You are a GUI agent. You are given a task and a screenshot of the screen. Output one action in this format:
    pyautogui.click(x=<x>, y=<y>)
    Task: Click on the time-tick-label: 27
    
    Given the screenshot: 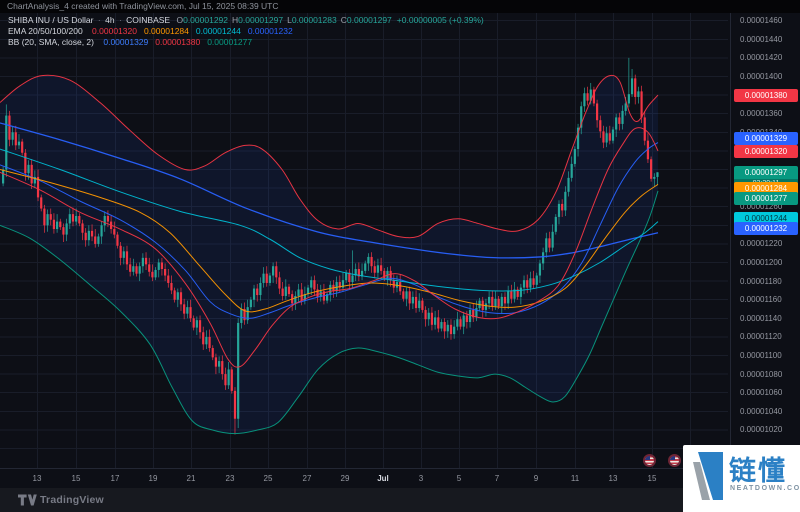 What is the action you would take?
    pyautogui.click(x=307, y=478)
    